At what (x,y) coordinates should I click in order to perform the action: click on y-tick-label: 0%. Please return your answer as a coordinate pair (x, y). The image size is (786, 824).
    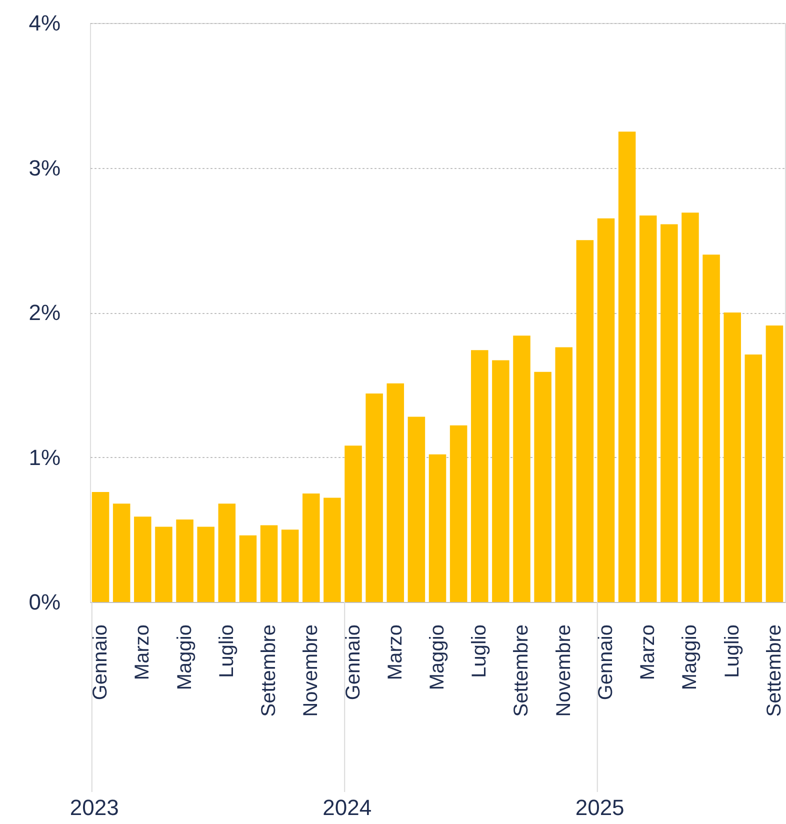
    Looking at the image, I should click on (44, 602).